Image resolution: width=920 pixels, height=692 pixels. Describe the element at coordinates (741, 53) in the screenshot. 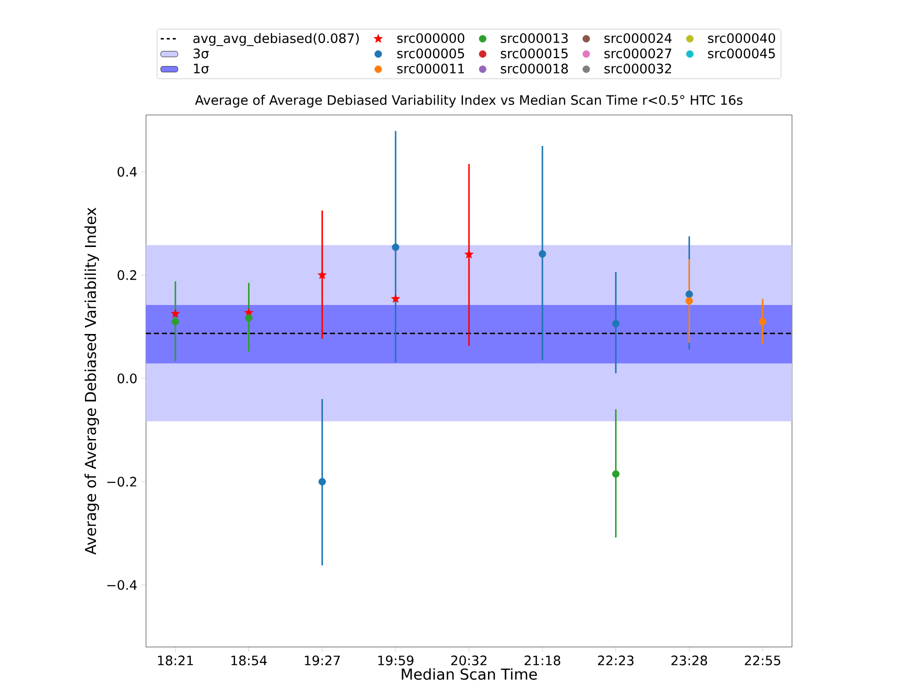

I see `legend-label: src000045` at that location.